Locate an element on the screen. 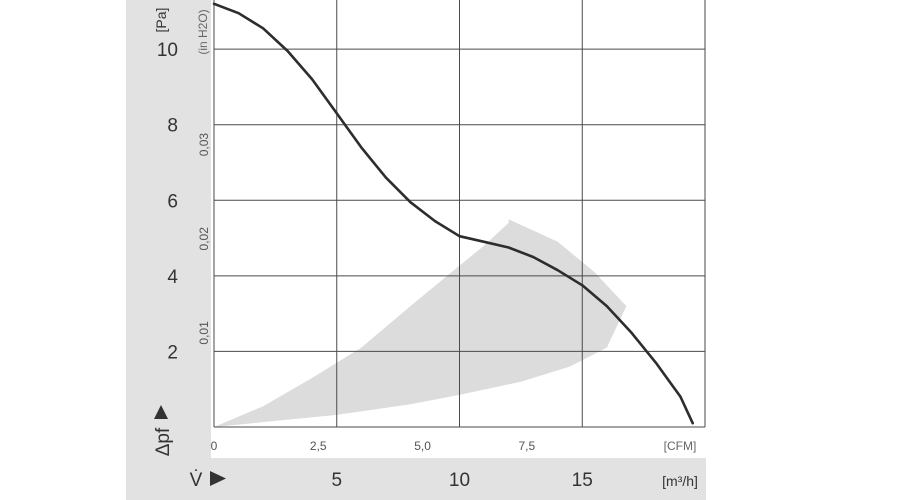 This screenshot has height=500, width=900. x-tick-label-m3h: 5 is located at coordinates (336, 480).